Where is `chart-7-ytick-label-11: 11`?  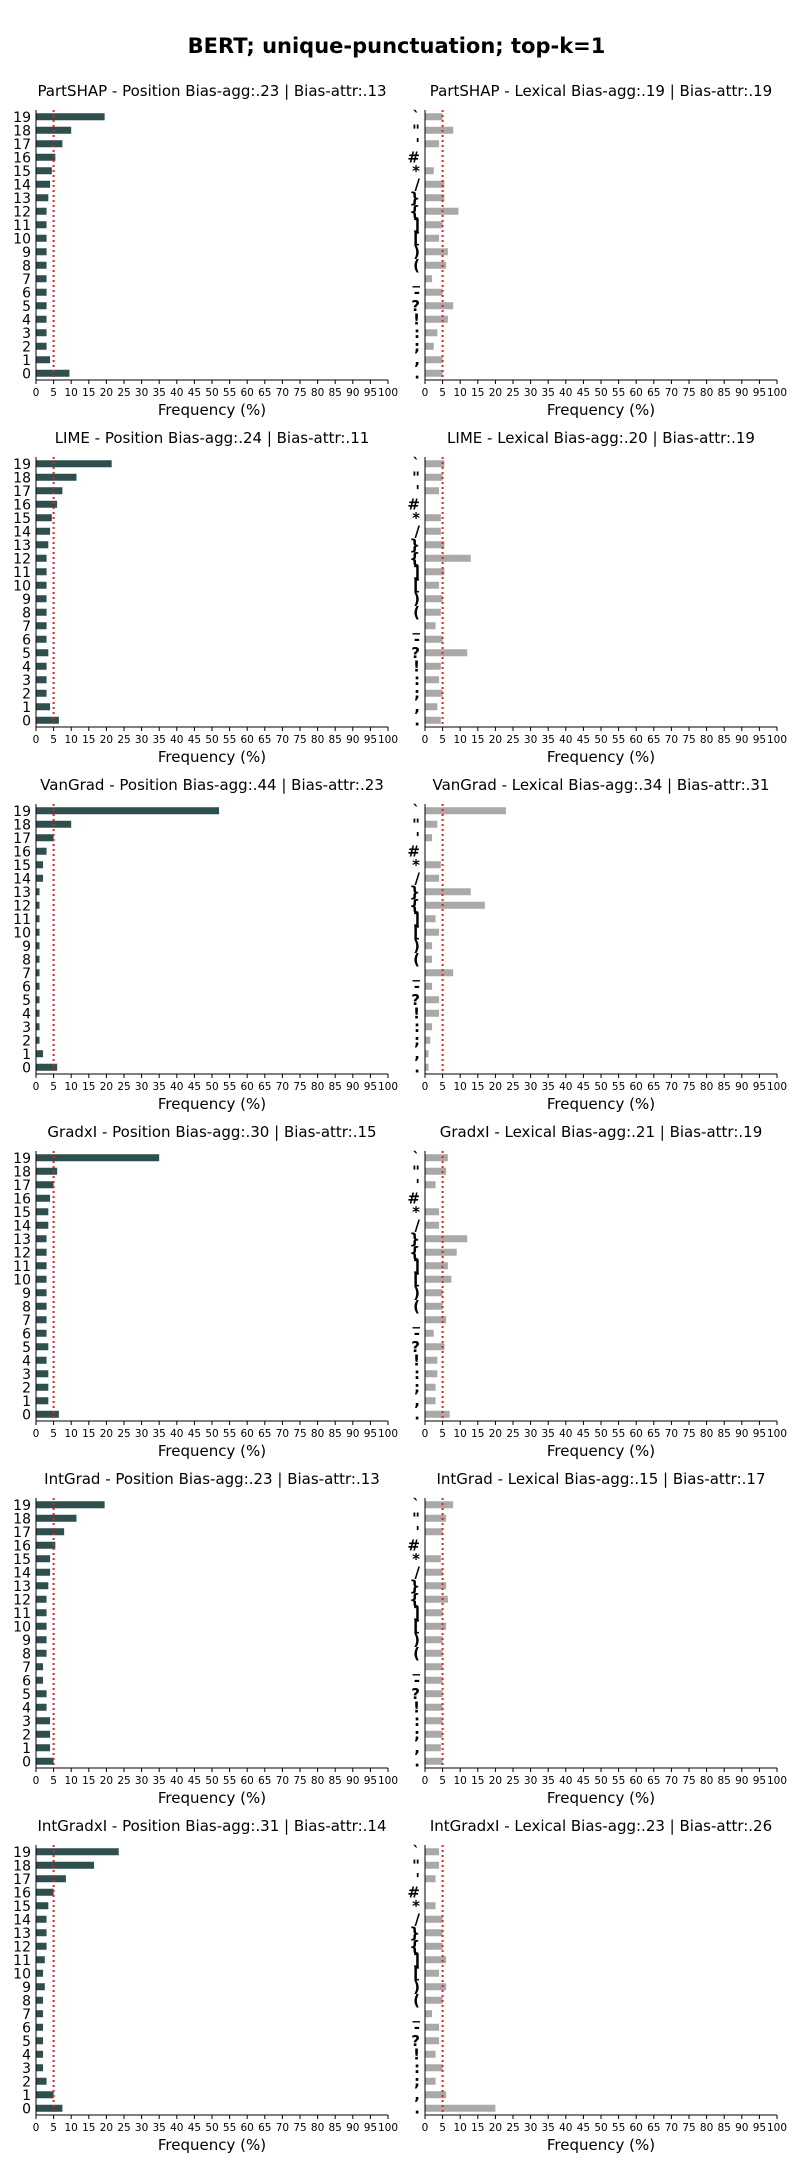
chart-7-ytick-label-11: 11 is located at coordinates (22, 1267).